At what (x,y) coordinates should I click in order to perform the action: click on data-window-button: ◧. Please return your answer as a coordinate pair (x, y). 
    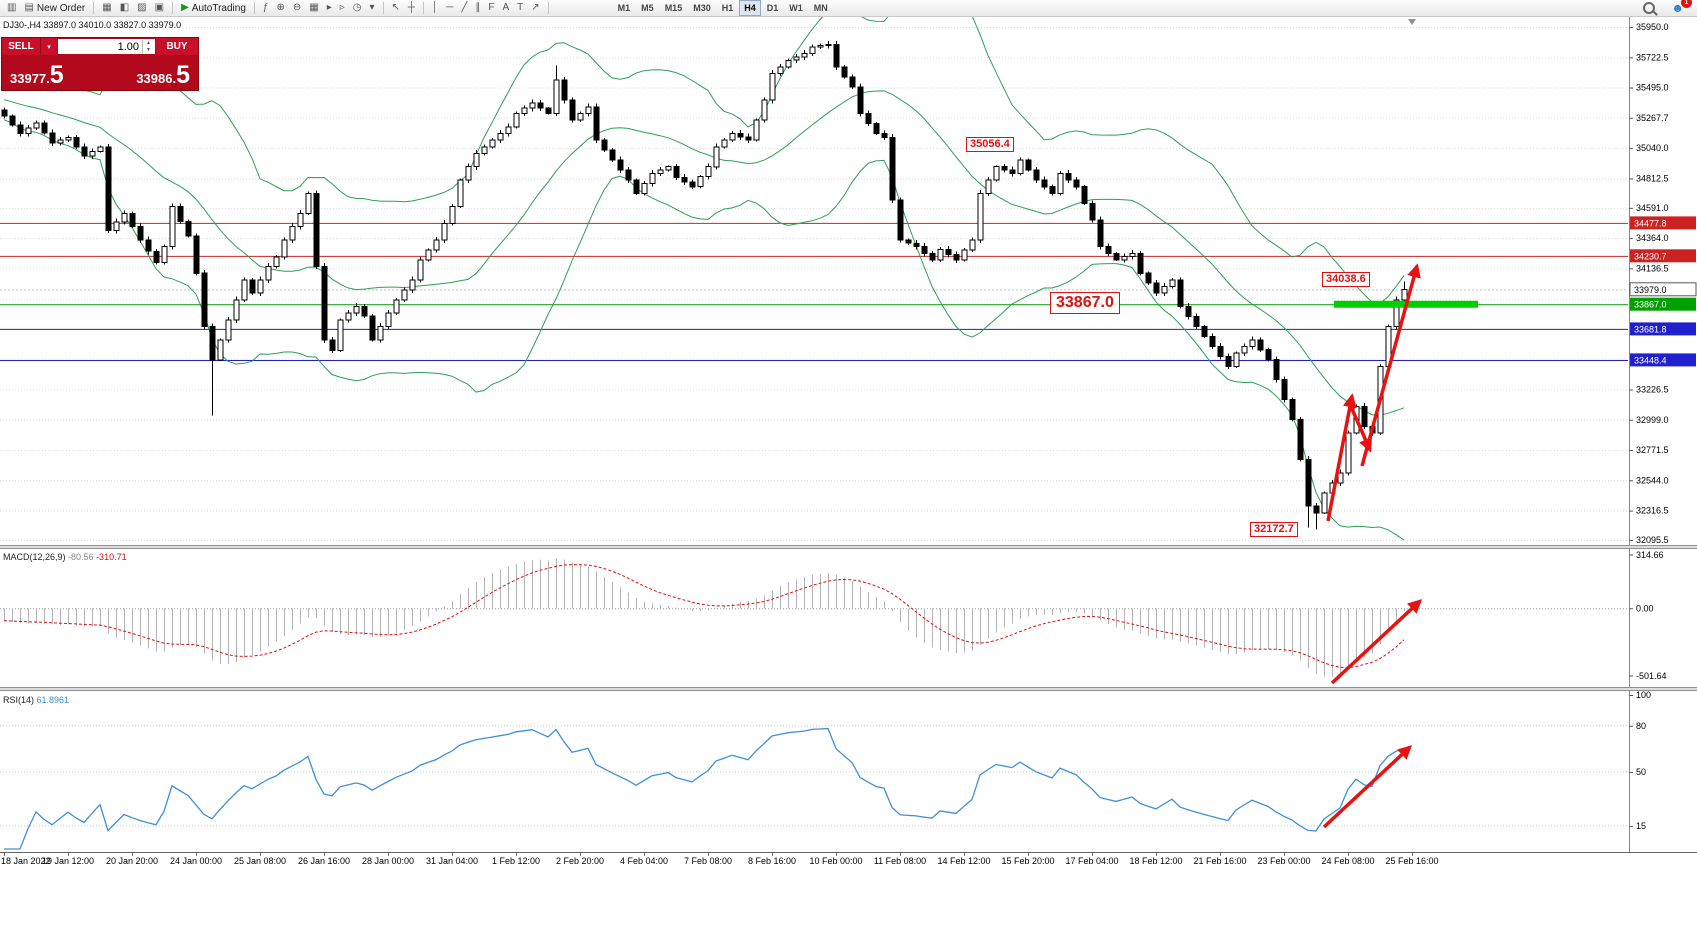
    Looking at the image, I should click on (124, 8).